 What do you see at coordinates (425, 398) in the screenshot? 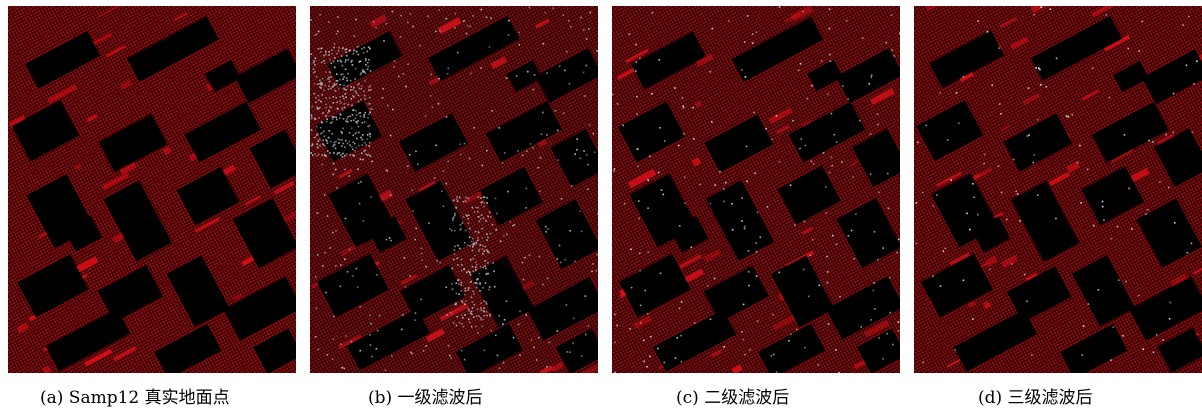
I see `caption-b: (b) 一级滤波后` at bounding box center [425, 398].